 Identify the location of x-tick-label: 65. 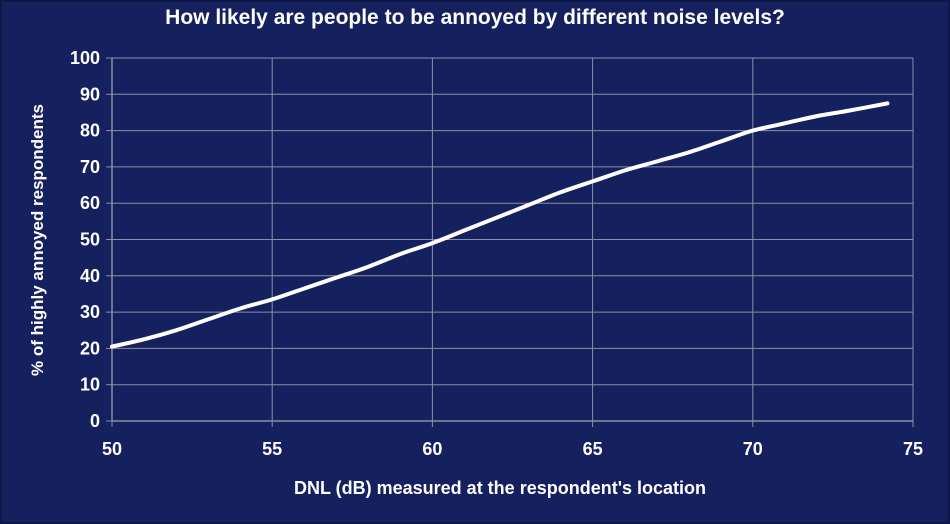
(593, 449).